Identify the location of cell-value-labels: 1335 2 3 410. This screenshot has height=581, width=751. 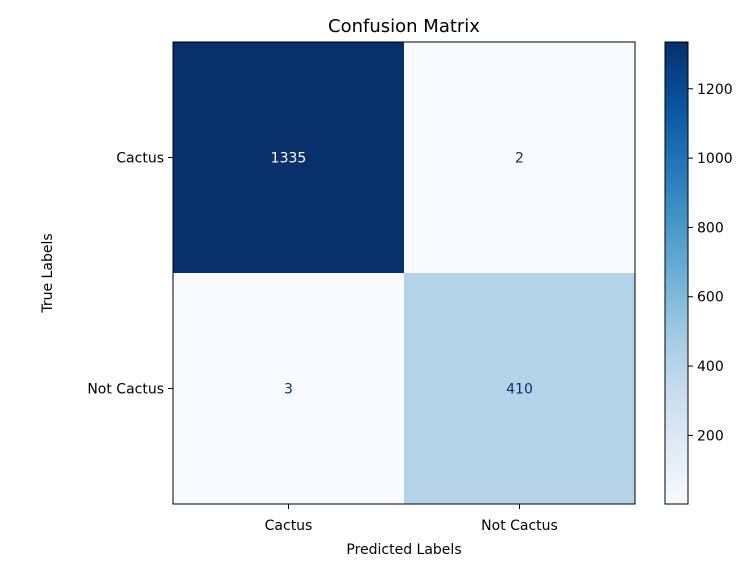
(402, 274).